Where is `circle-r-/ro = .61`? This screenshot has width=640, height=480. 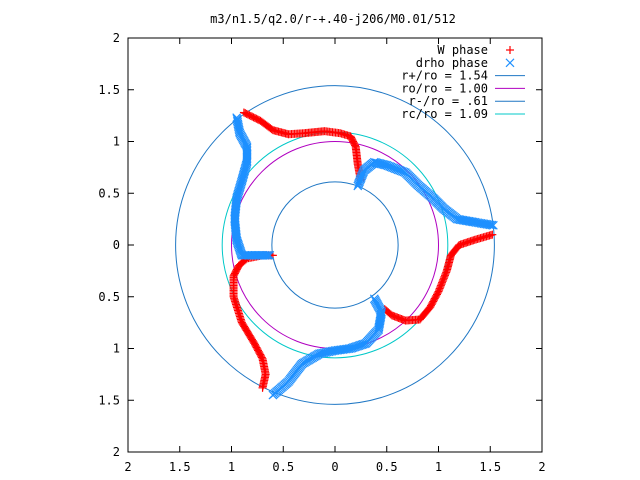
circle-r-/ro = .61 is located at coordinates (335, 245).